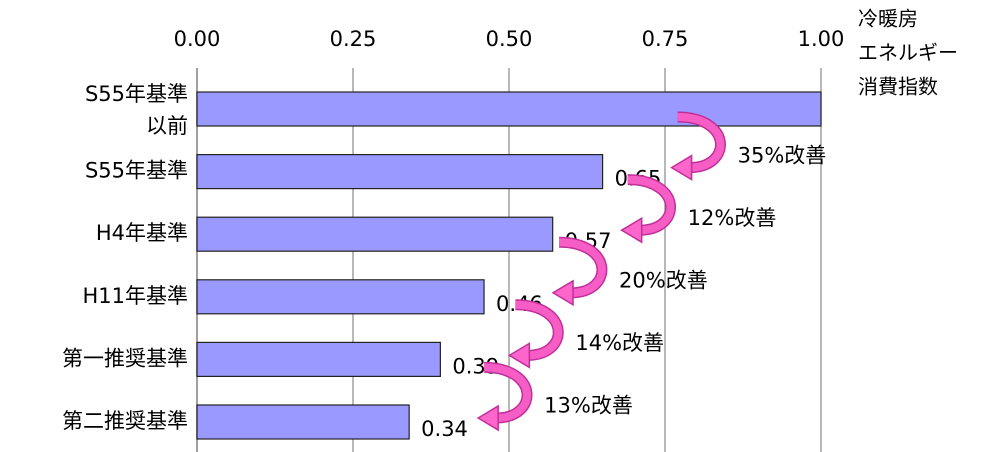  Describe the element at coordinates (509, 39) in the screenshot. I see `x-tick-label: 0.50` at that location.